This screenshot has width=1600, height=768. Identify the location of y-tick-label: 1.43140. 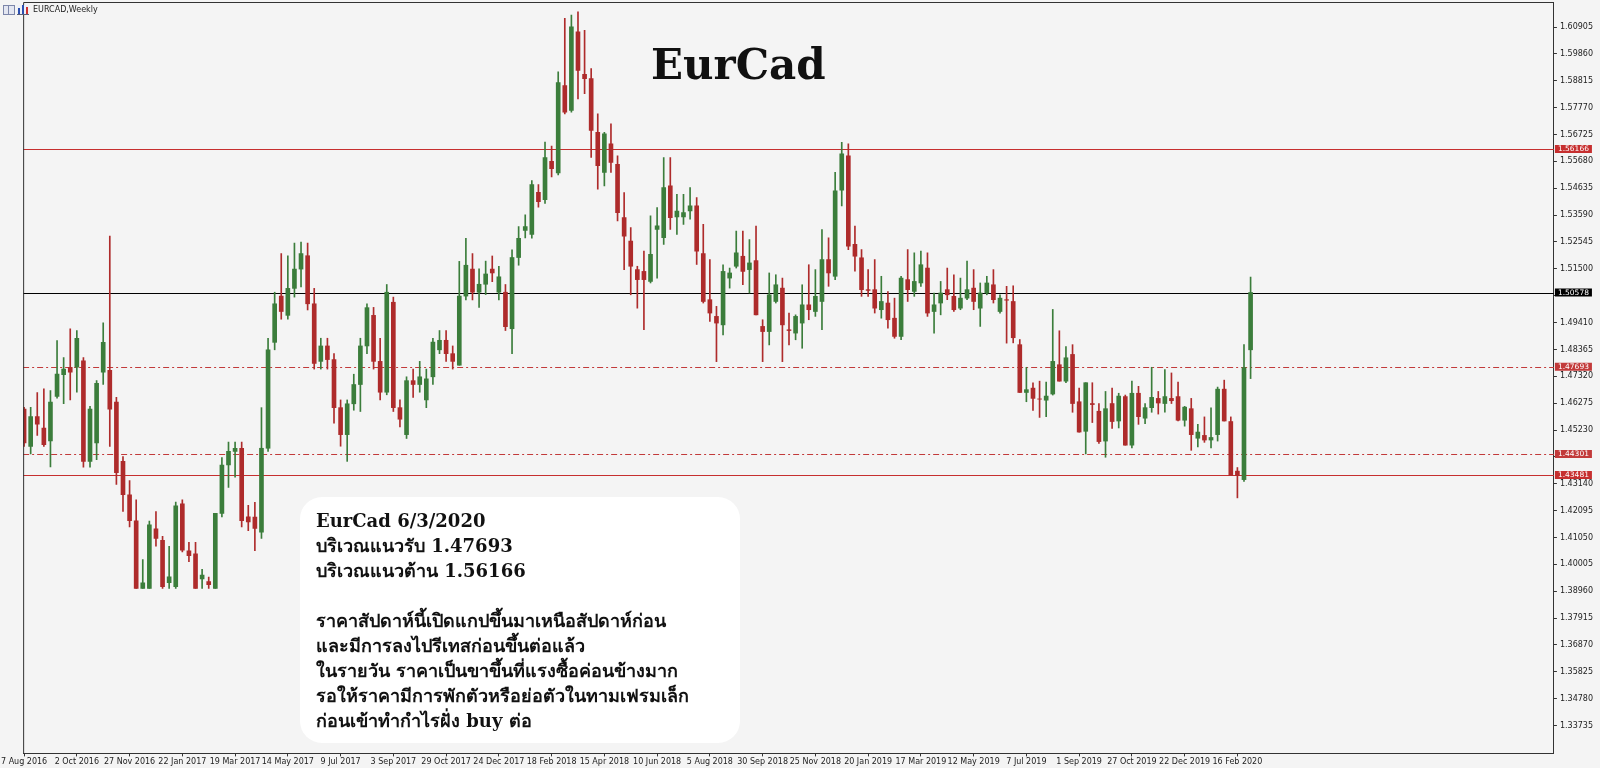
(1576, 483).